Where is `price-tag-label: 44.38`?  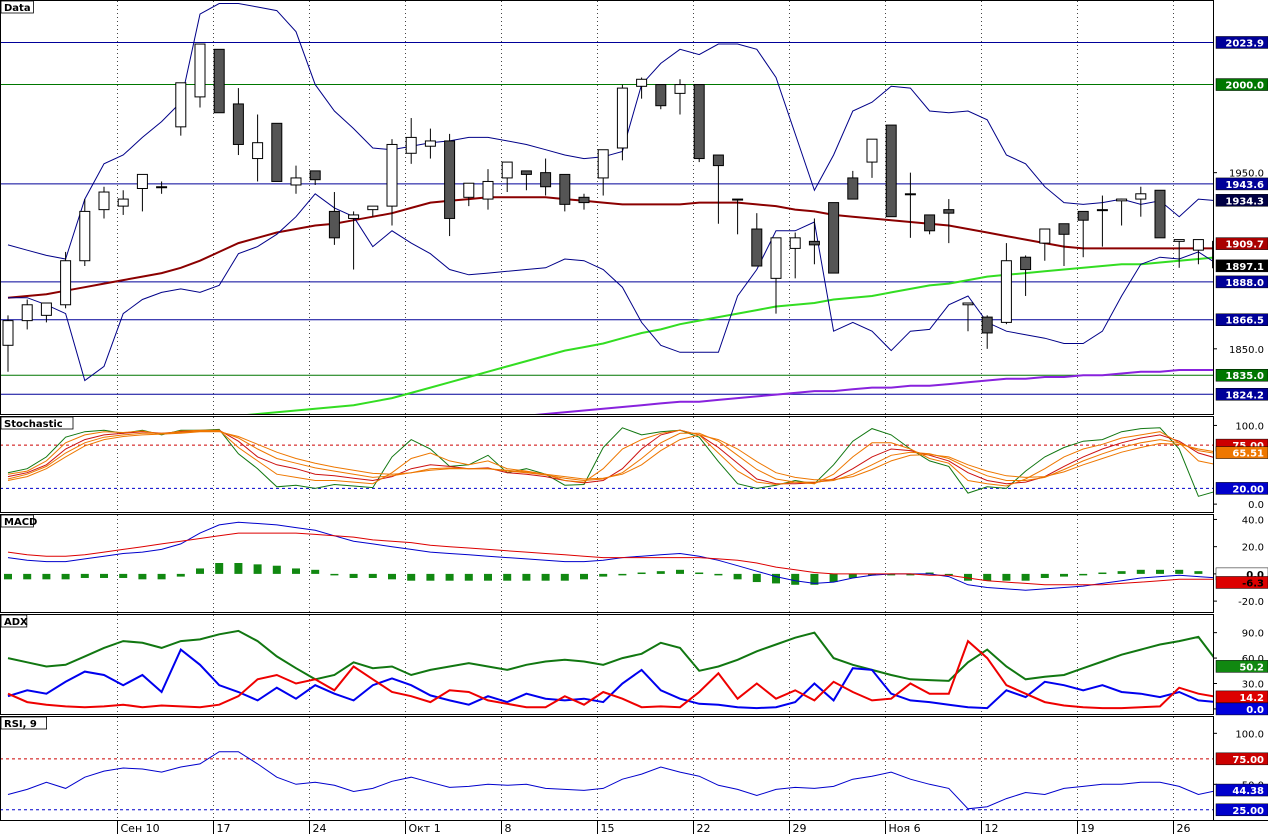
price-tag-label: 44.38 is located at coordinates (1248, 791).